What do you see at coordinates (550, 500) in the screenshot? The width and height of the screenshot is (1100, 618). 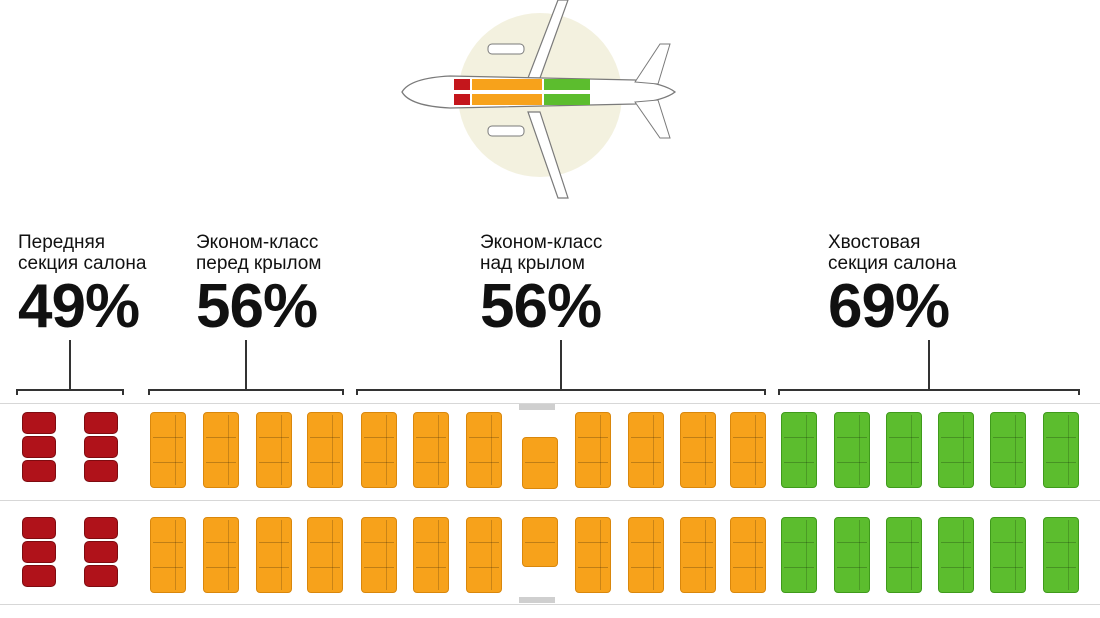 I see `cabin-aisle-line` at bounding box center [550, 500].